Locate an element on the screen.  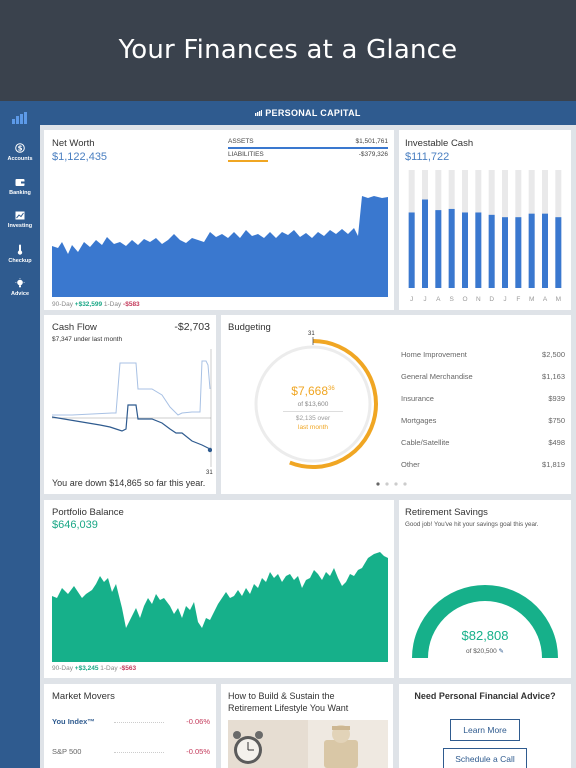
net-worth-area-chart is located at coordinates (220, 239).